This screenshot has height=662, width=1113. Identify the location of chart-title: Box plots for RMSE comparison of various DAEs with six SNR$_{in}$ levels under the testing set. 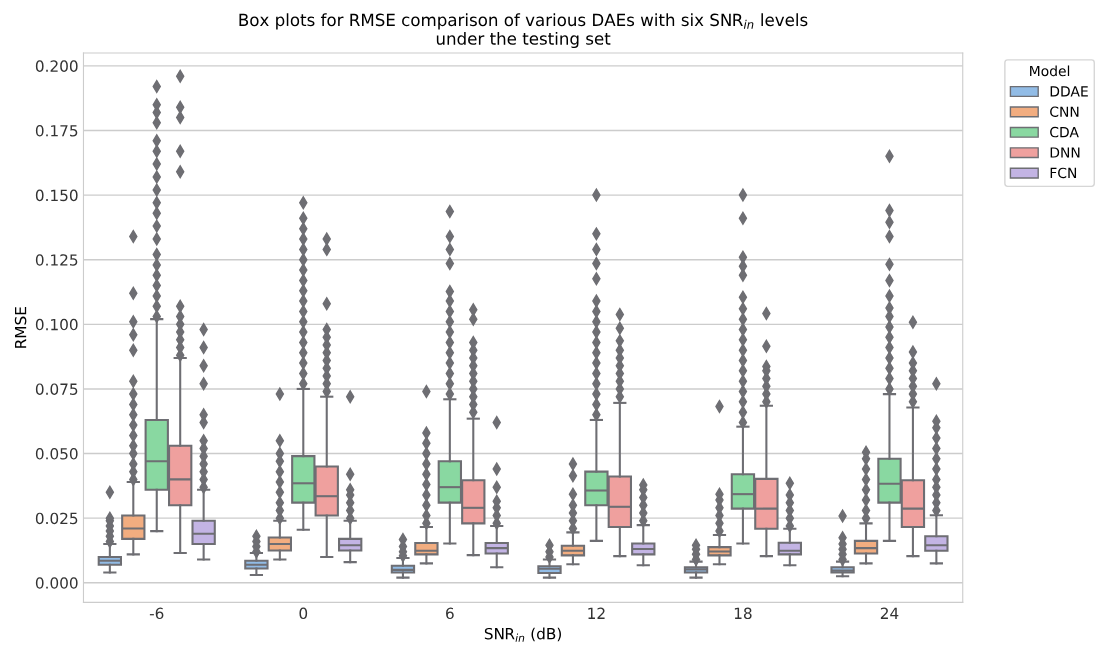
(523, 31).